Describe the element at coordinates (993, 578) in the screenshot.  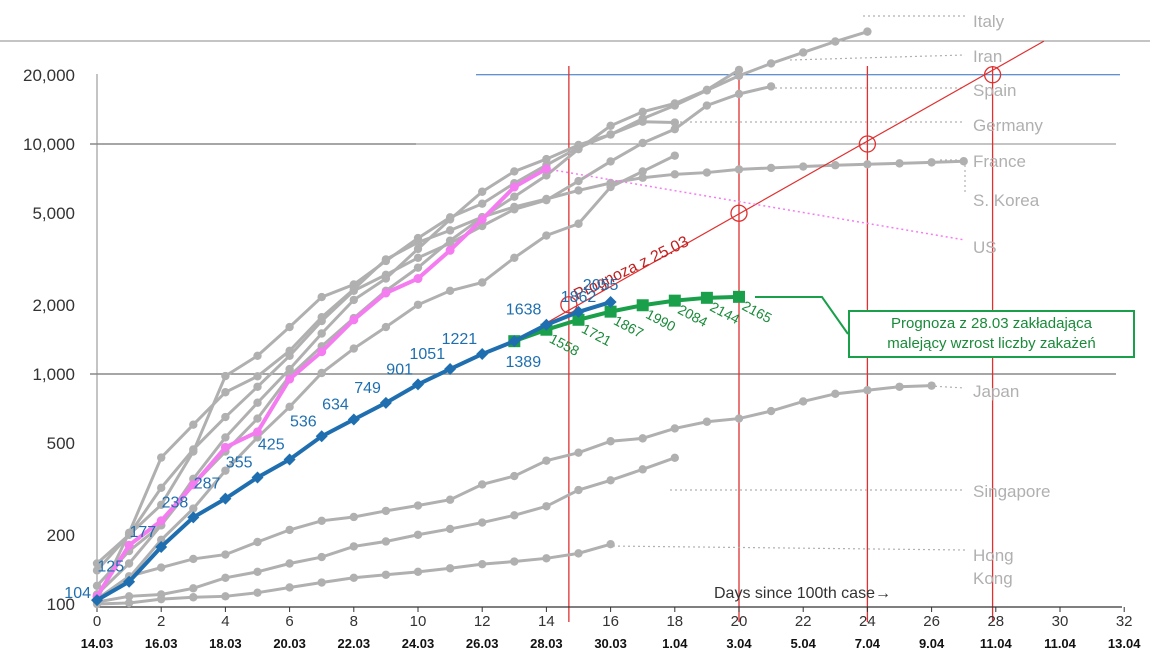
I see `country-label-10: Kong` at that location.